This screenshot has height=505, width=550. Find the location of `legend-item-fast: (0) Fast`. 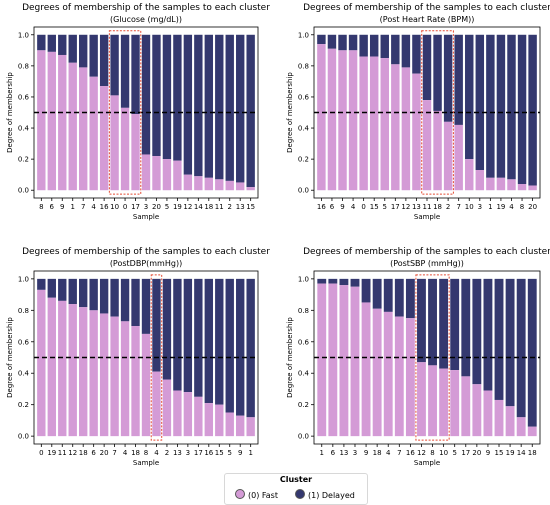

legend-item-fast: (0) Fast is located at coordinates (256, 494).